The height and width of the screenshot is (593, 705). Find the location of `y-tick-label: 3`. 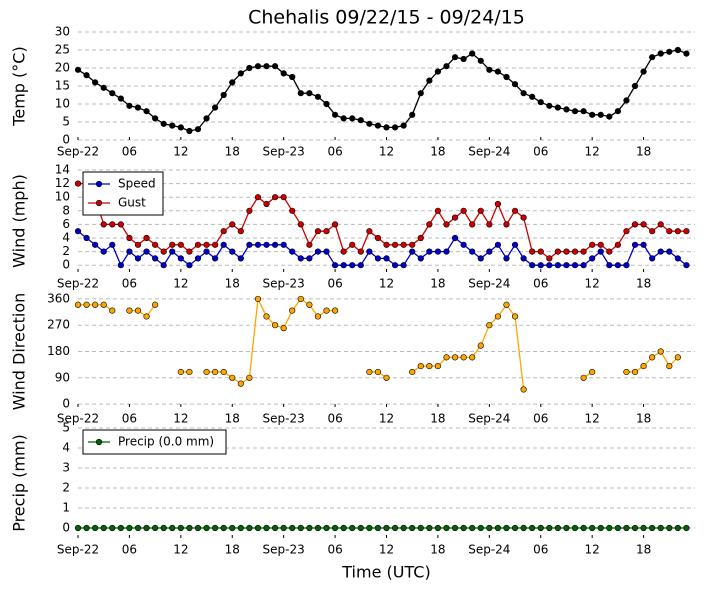

y-tick-label: 3 is located at coordinates (66, 468).